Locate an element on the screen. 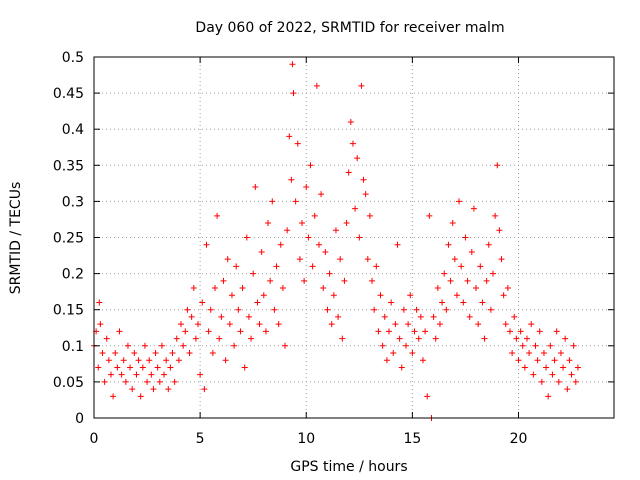 This screenshot has width=640, height=480. y-tick-label: 0 is located at coordinates (79, 419).